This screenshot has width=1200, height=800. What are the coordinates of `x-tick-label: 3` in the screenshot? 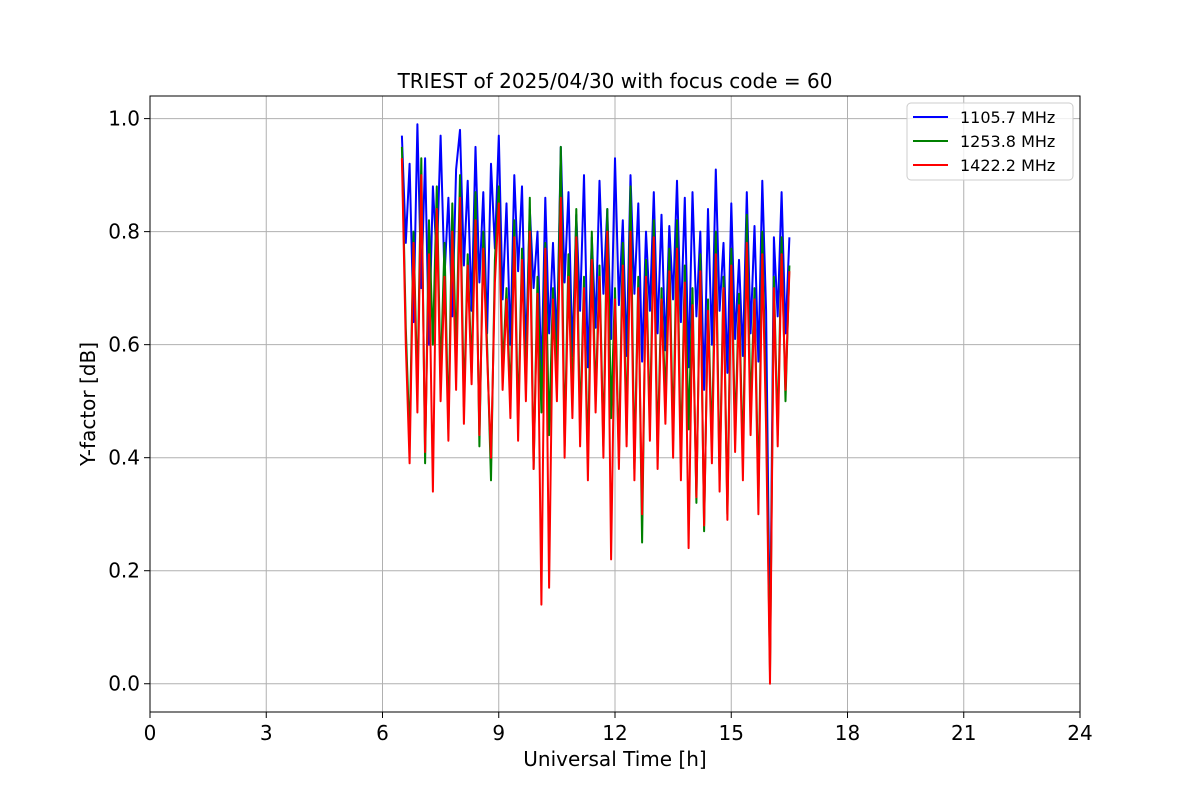 It's located at (266, 733).